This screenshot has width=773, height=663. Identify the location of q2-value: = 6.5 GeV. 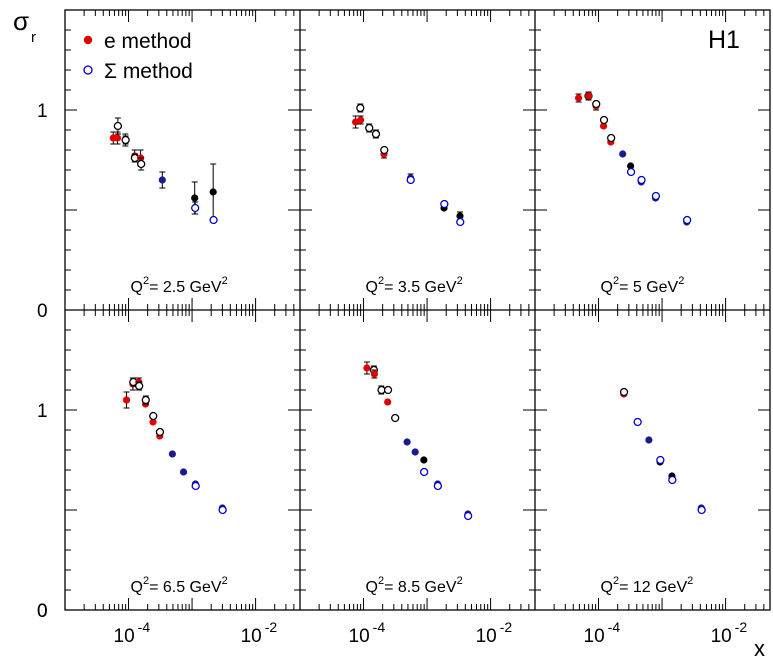
(185, 587).